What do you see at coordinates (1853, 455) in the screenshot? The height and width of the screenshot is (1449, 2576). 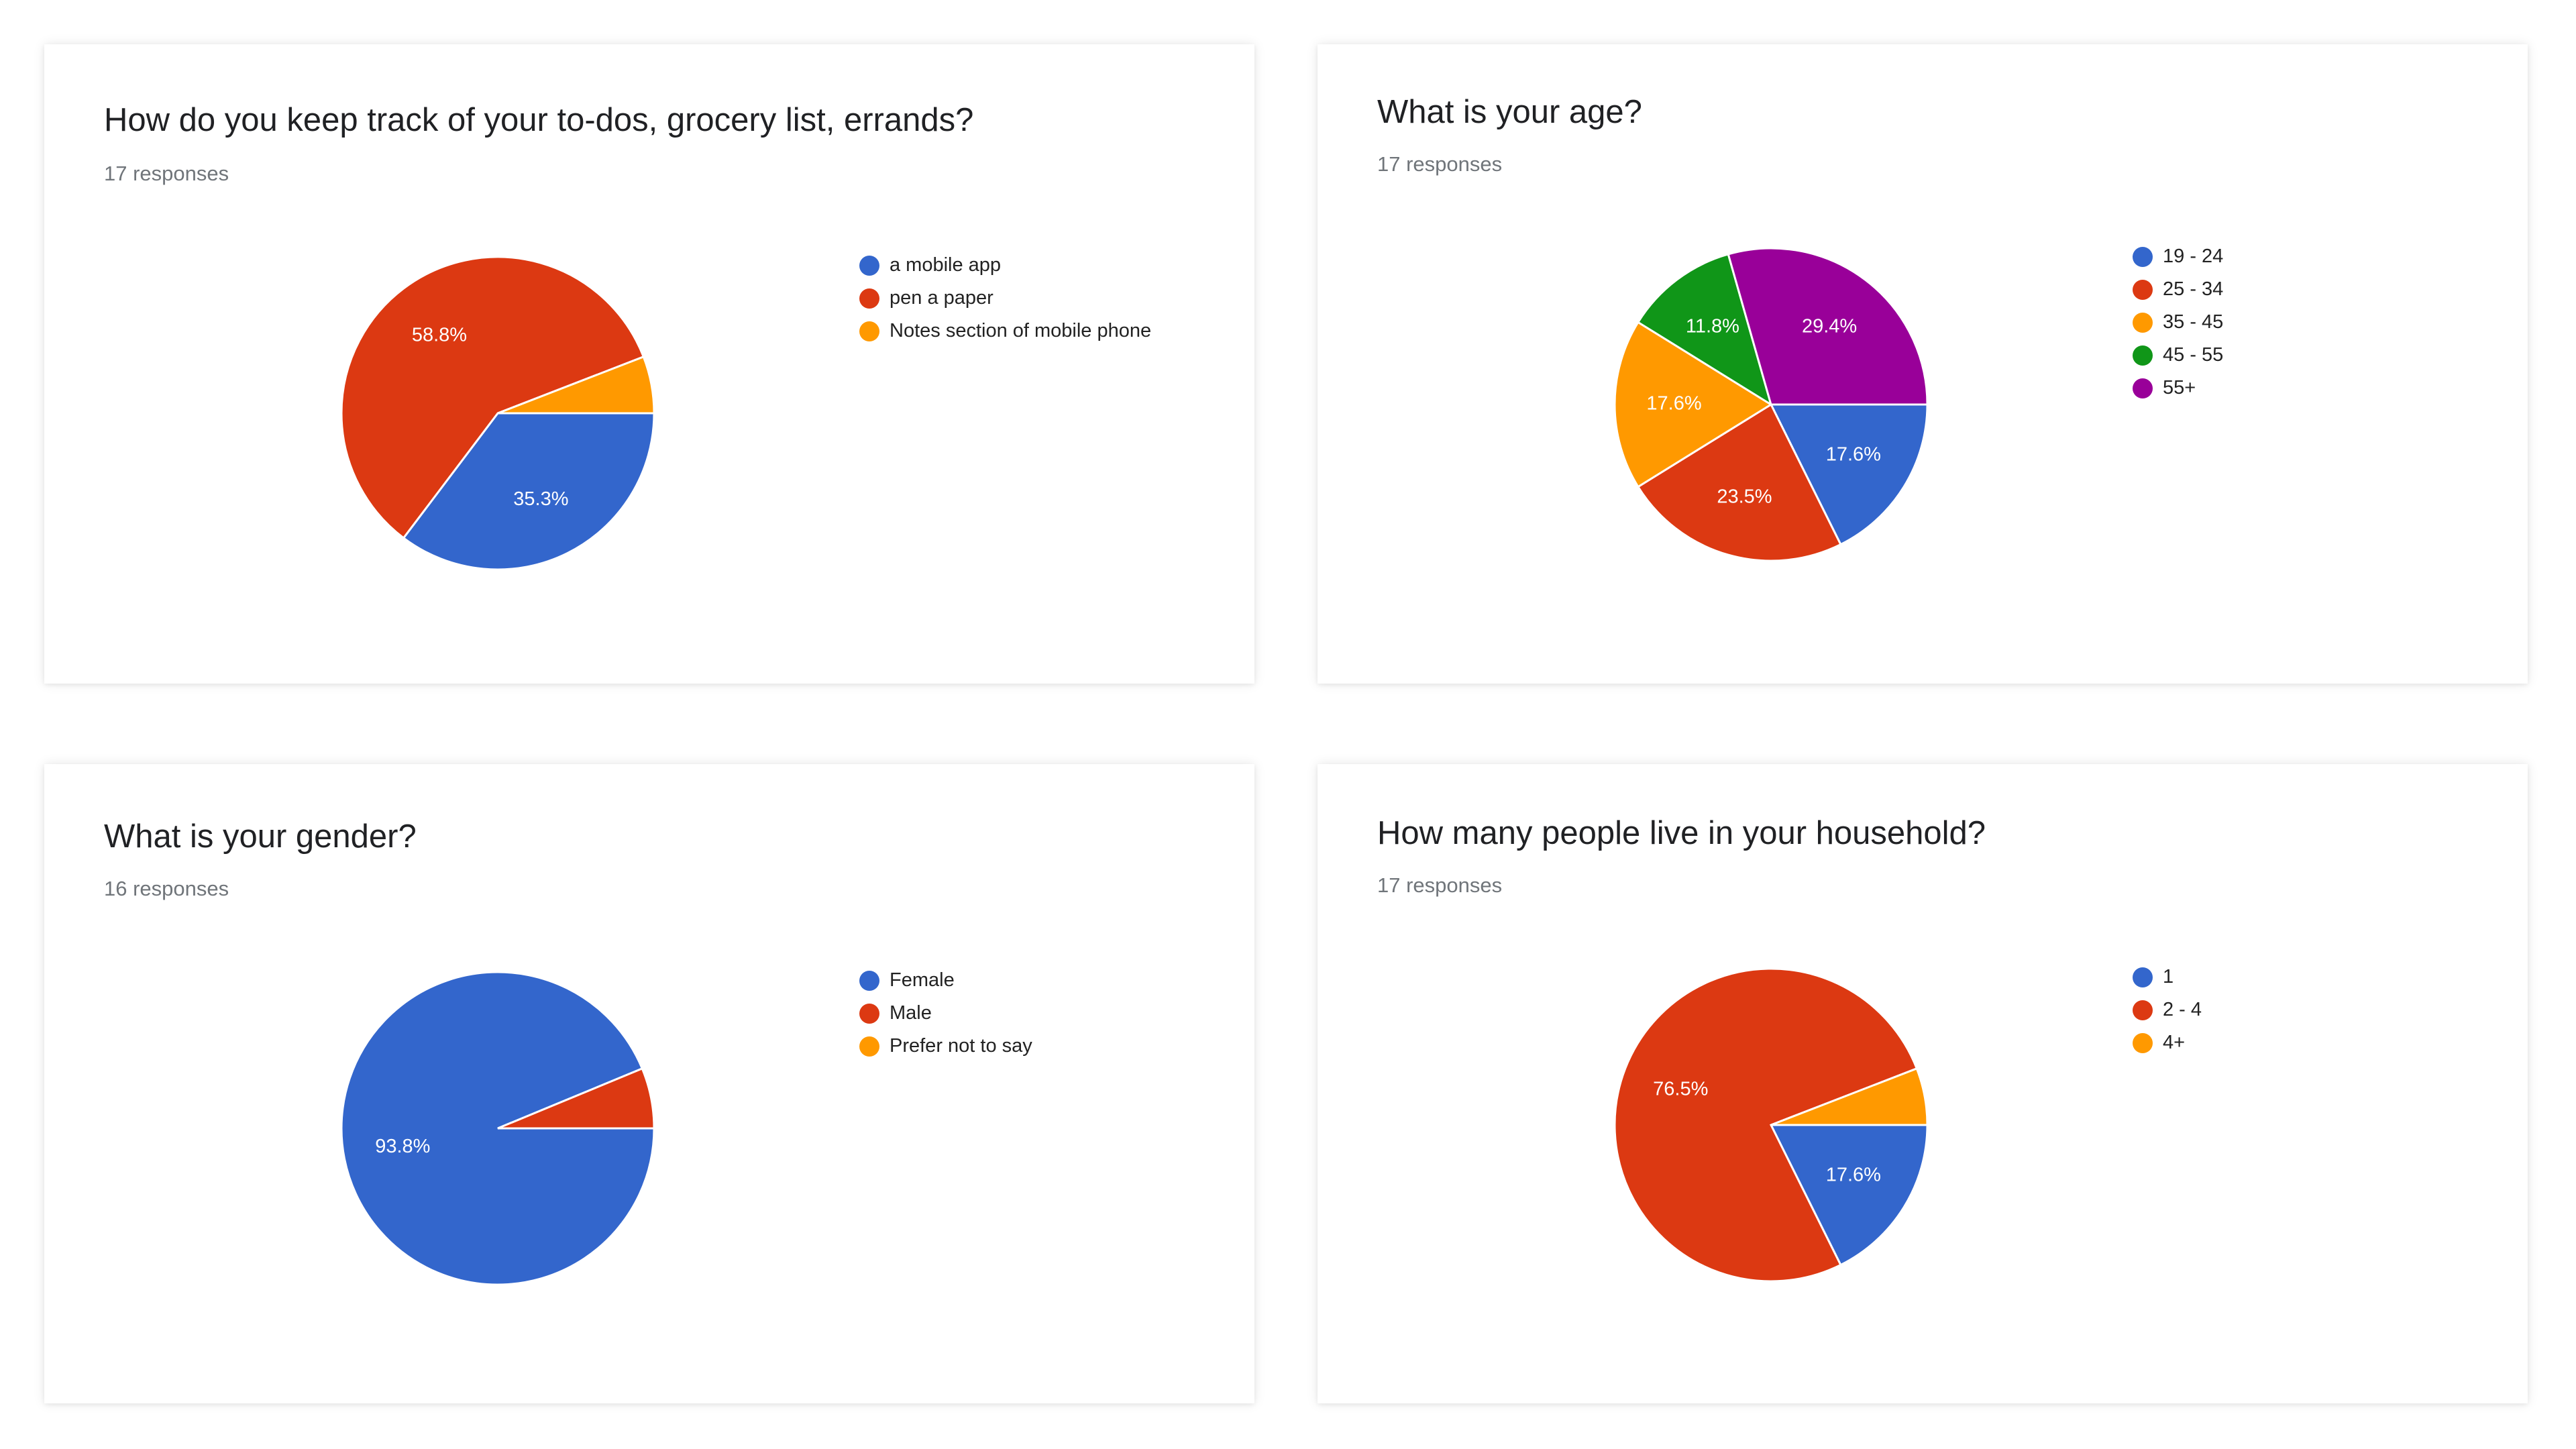 I see `slice-label-19-24: 17.6%` at bounding box center [1853, 455].